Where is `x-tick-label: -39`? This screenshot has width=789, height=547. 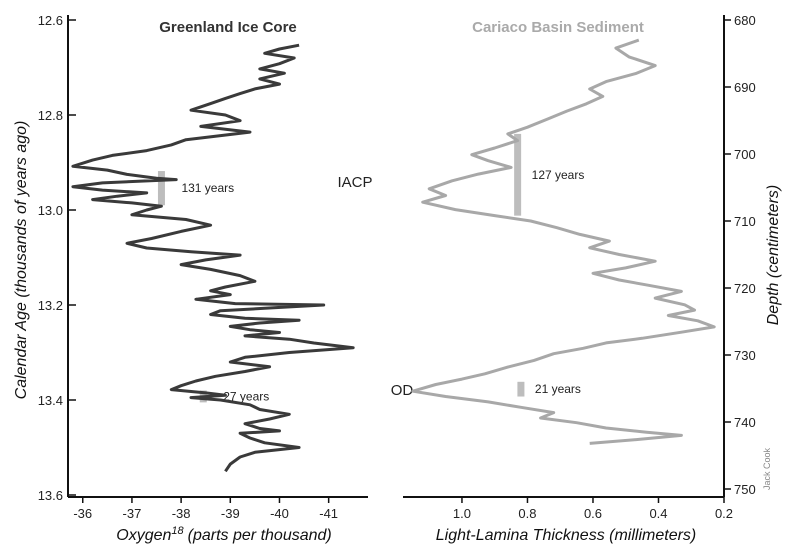 x-tick-label: -39 is located at coordinates (230, 513).